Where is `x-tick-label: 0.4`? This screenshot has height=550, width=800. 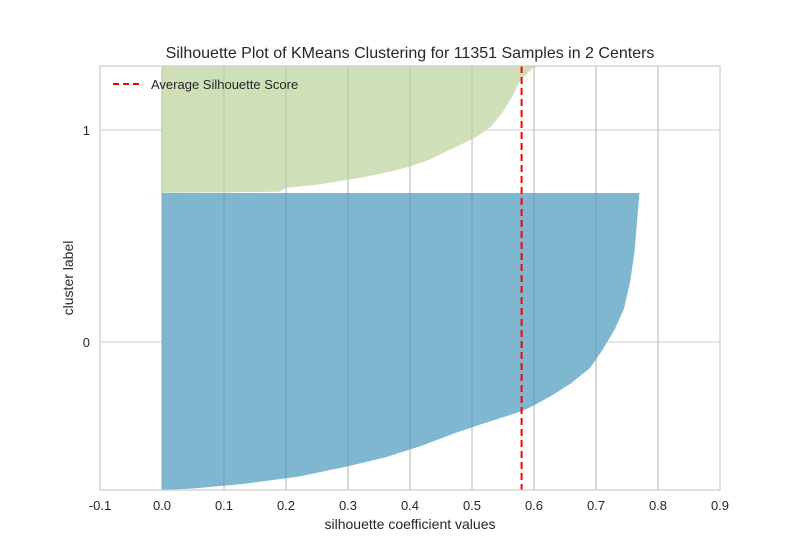
x-tick-label: 0.4 is located at coordinates (410, 505).